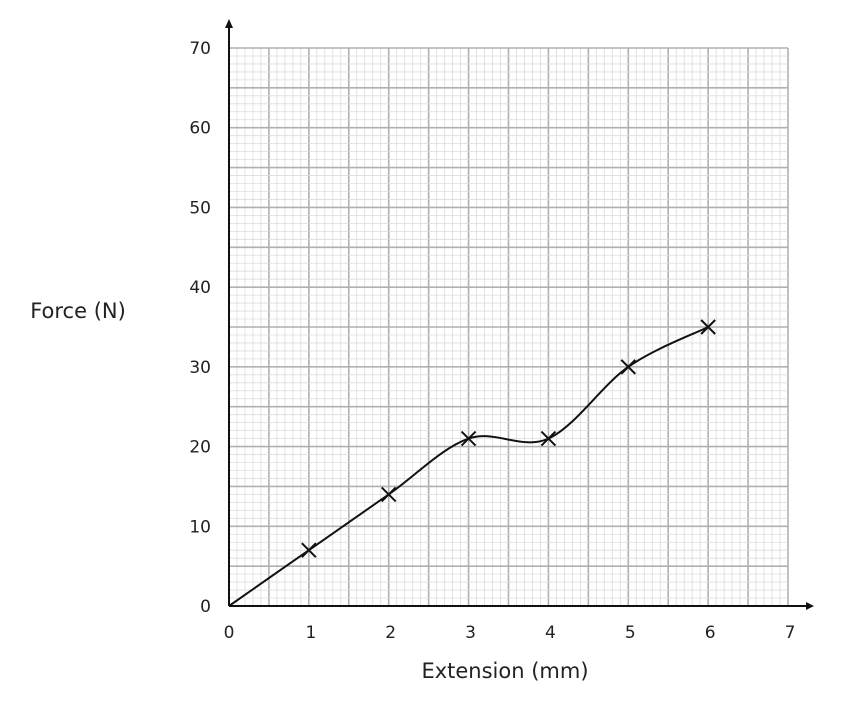 This screenshot has height=706, width=856. Describe the element at coordinates (790, 633) in the screenshot. I see `x-tick-label: 7` at that location.